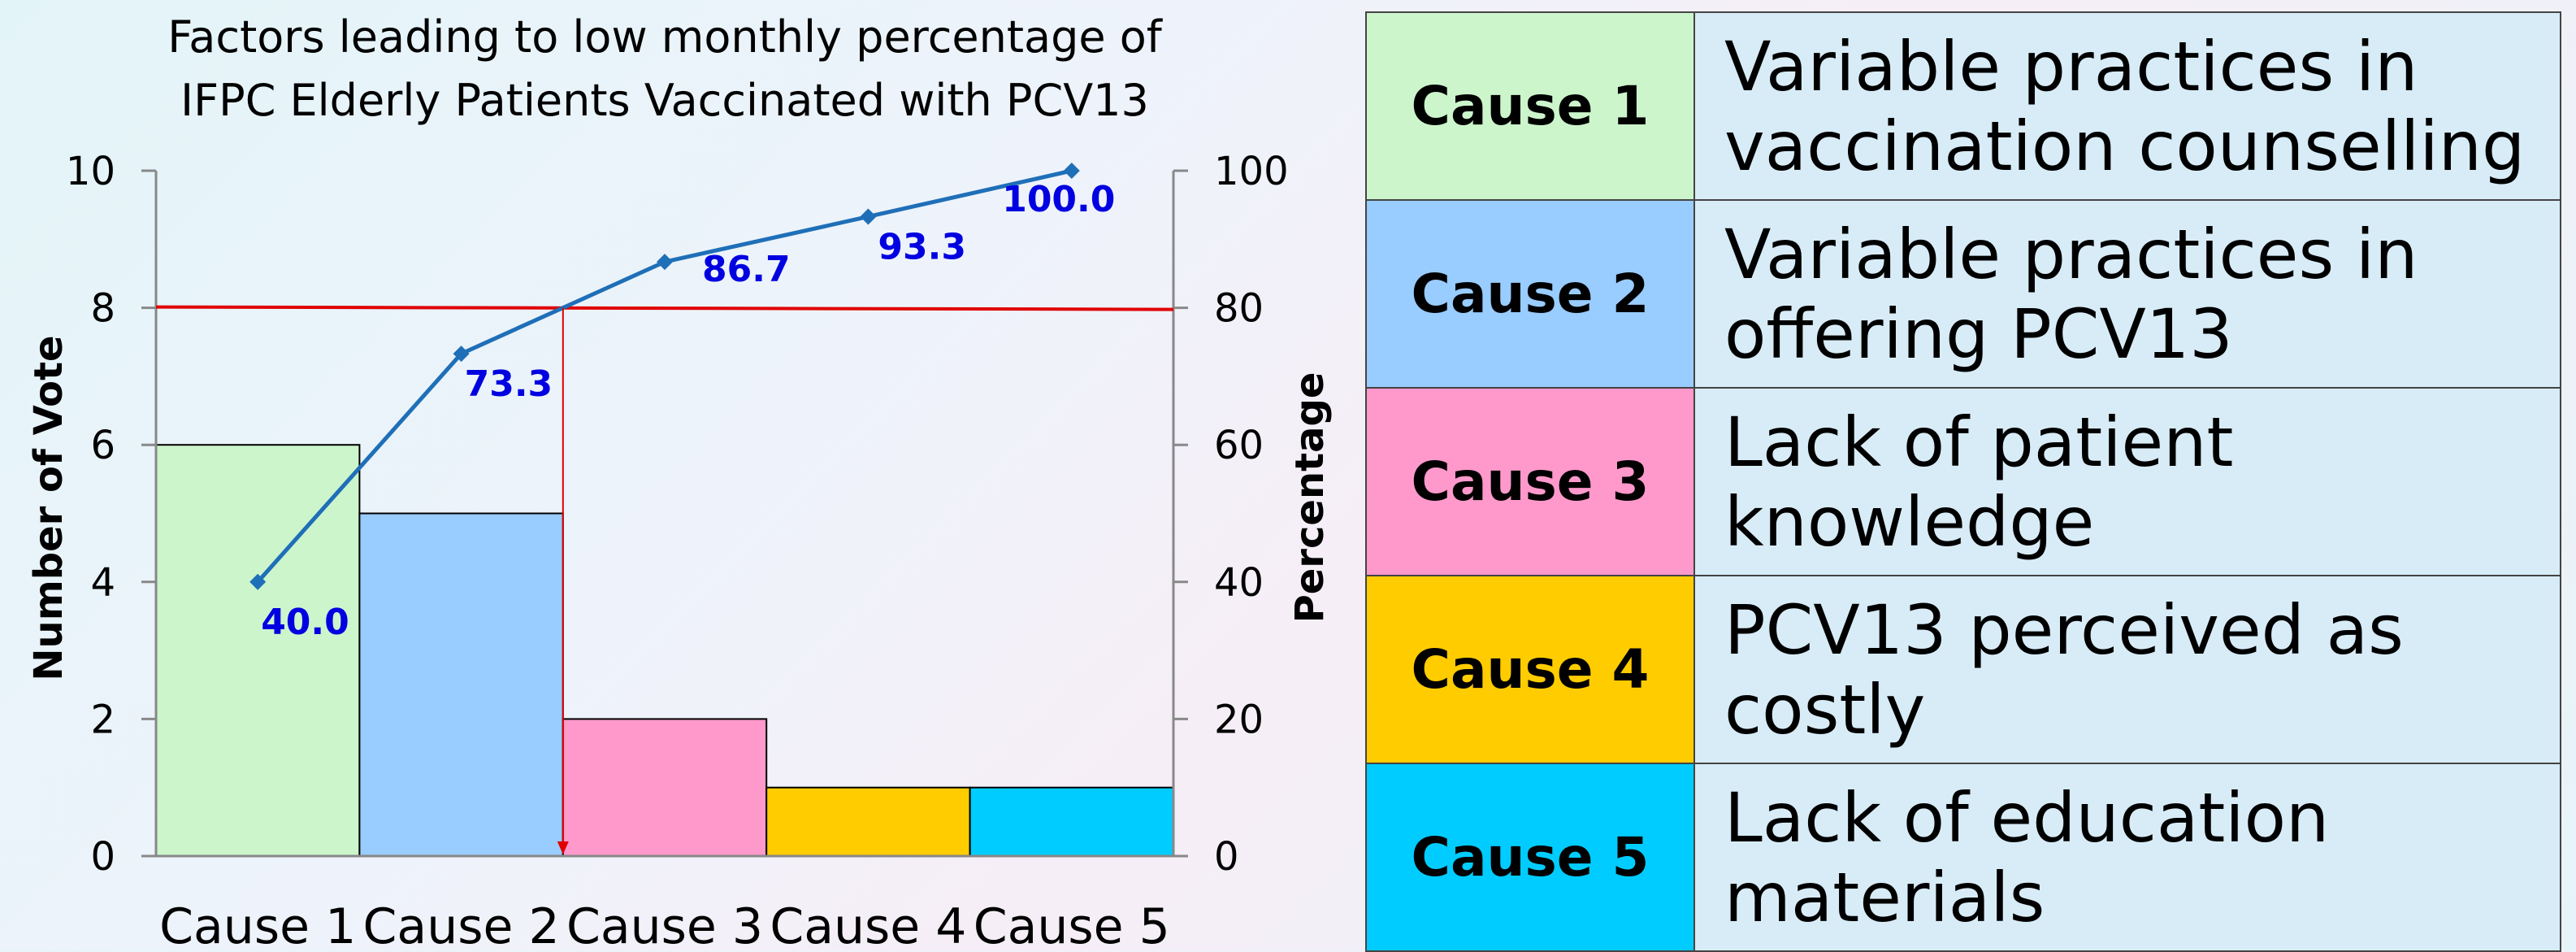  Describe the element at coordinates (1072, 925) in the screenshot. I see `x-tick-label: Cause 5` at that location.